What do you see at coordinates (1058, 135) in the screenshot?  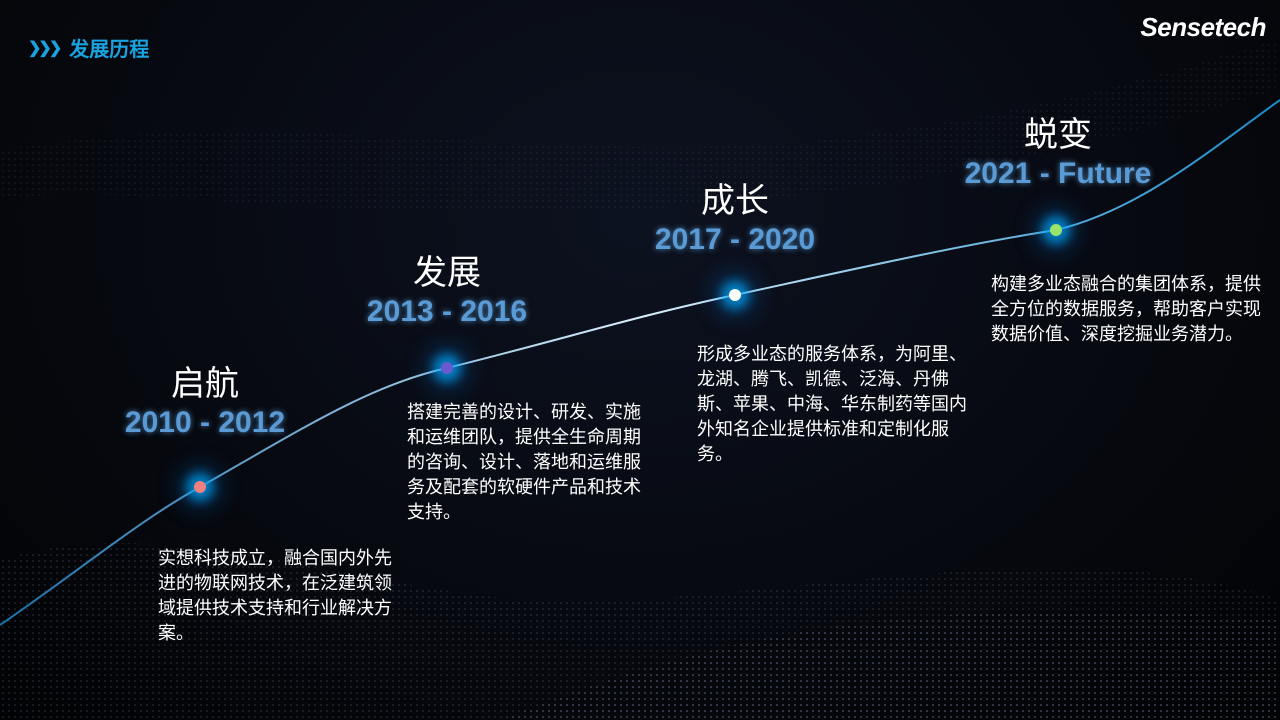 I see `milestone-title: 蜕变` at bounding box center [1058, 135].